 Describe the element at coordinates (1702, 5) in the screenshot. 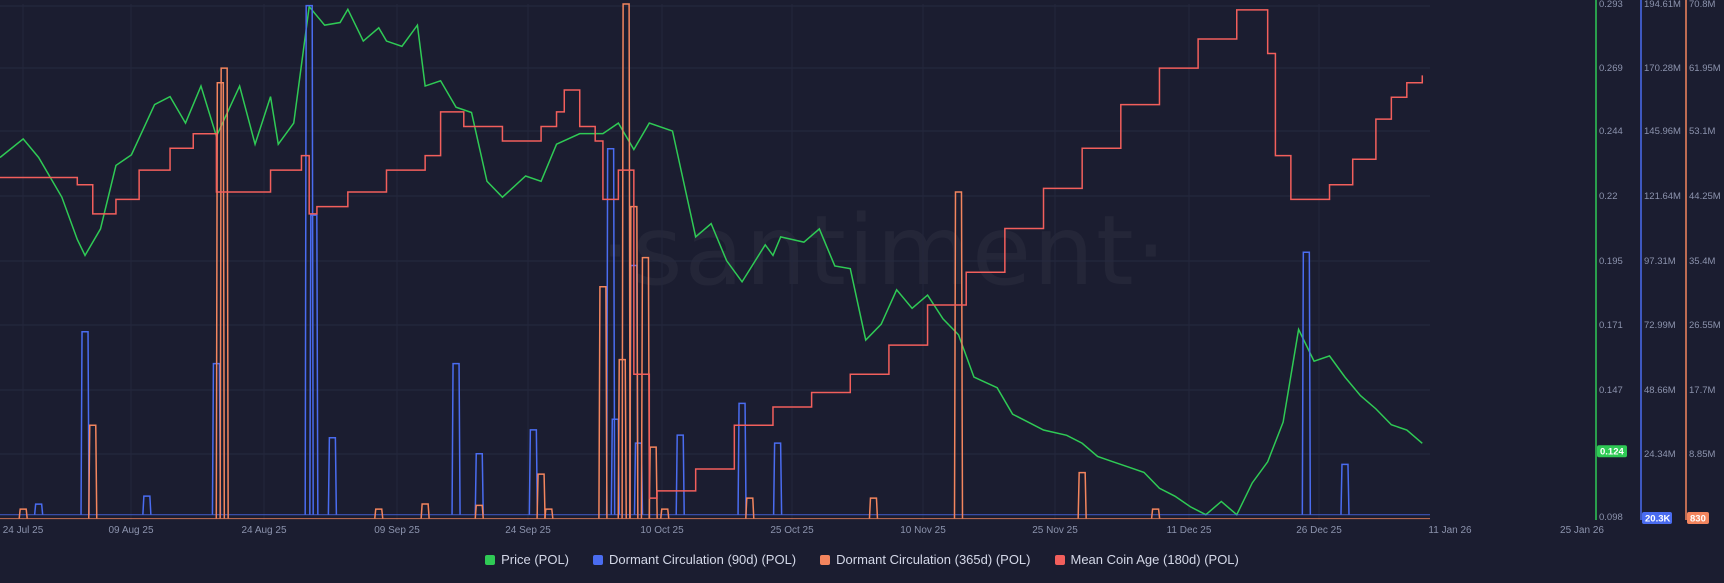

I see `y-tick-mean-coin-age-0: 70.8M` at that location.